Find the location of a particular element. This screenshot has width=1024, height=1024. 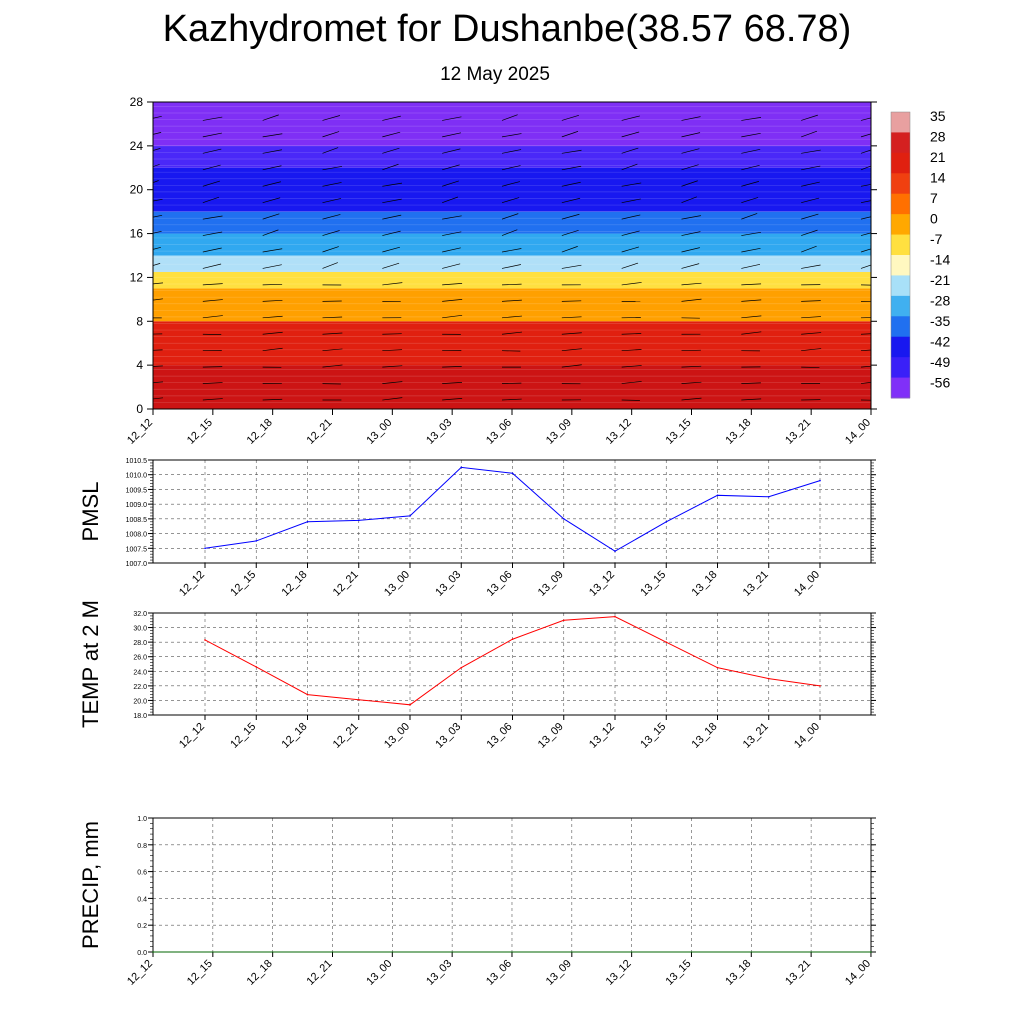

chart-title: Kazhydromet for Dushanbe(38.57 68.78) is located at coordinates (507, 29).